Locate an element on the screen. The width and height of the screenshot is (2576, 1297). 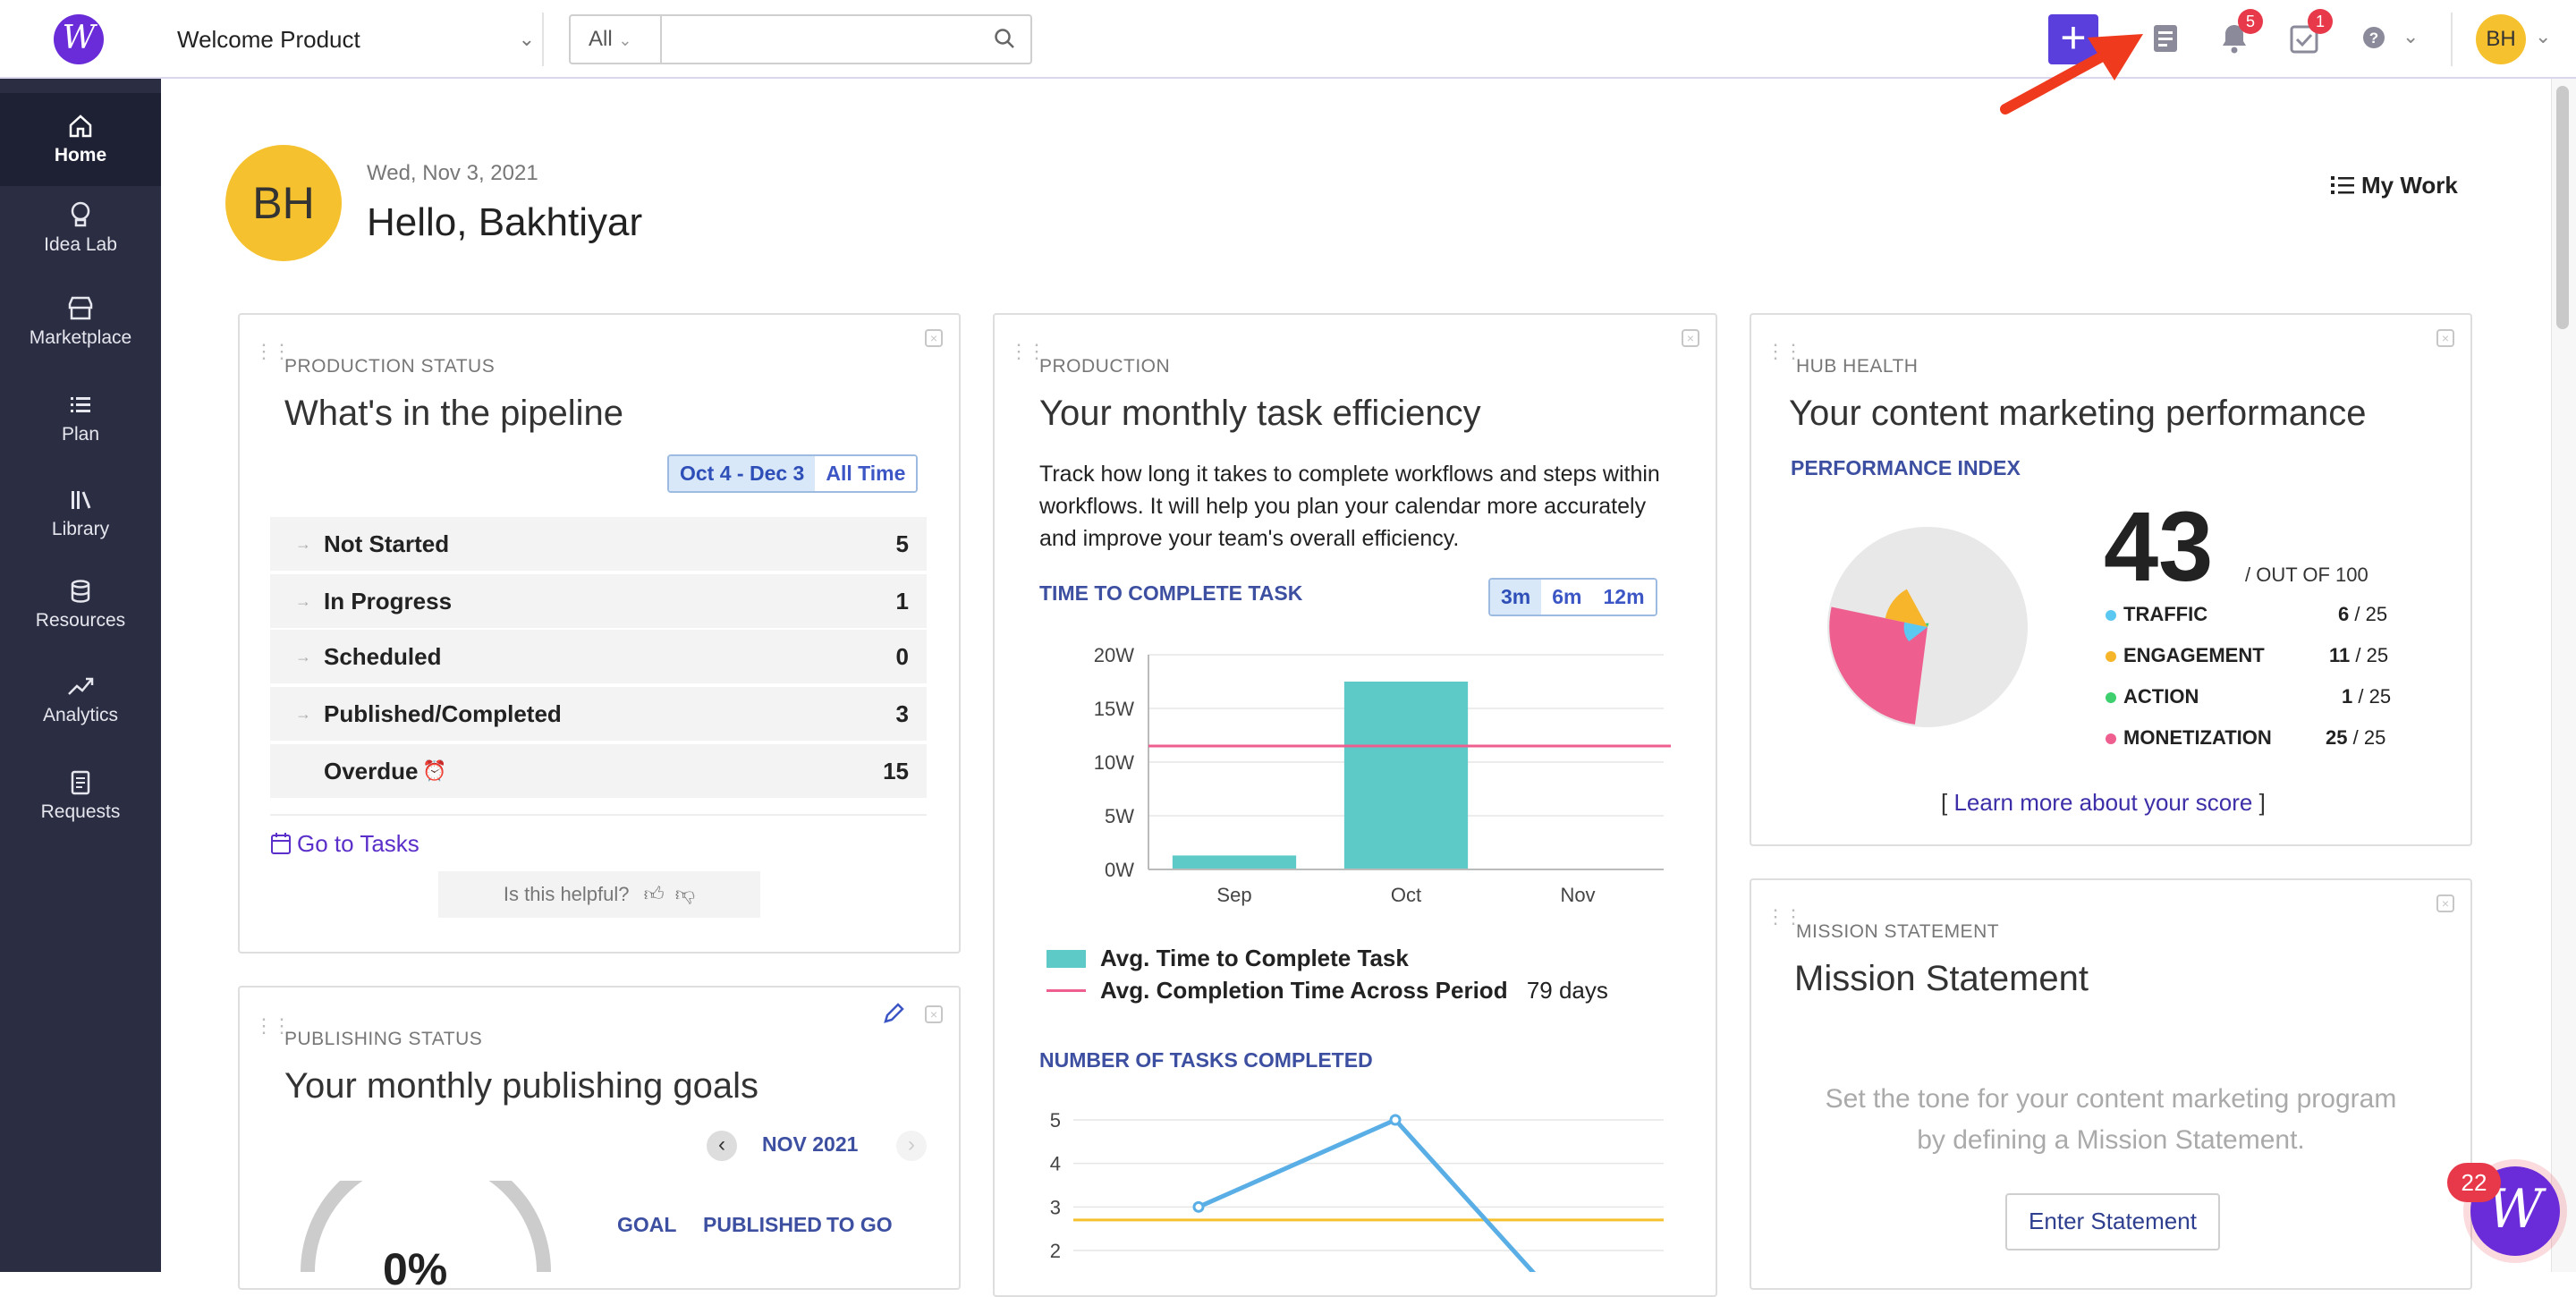
next-month-button: › is located at coordinates (911, 1146).